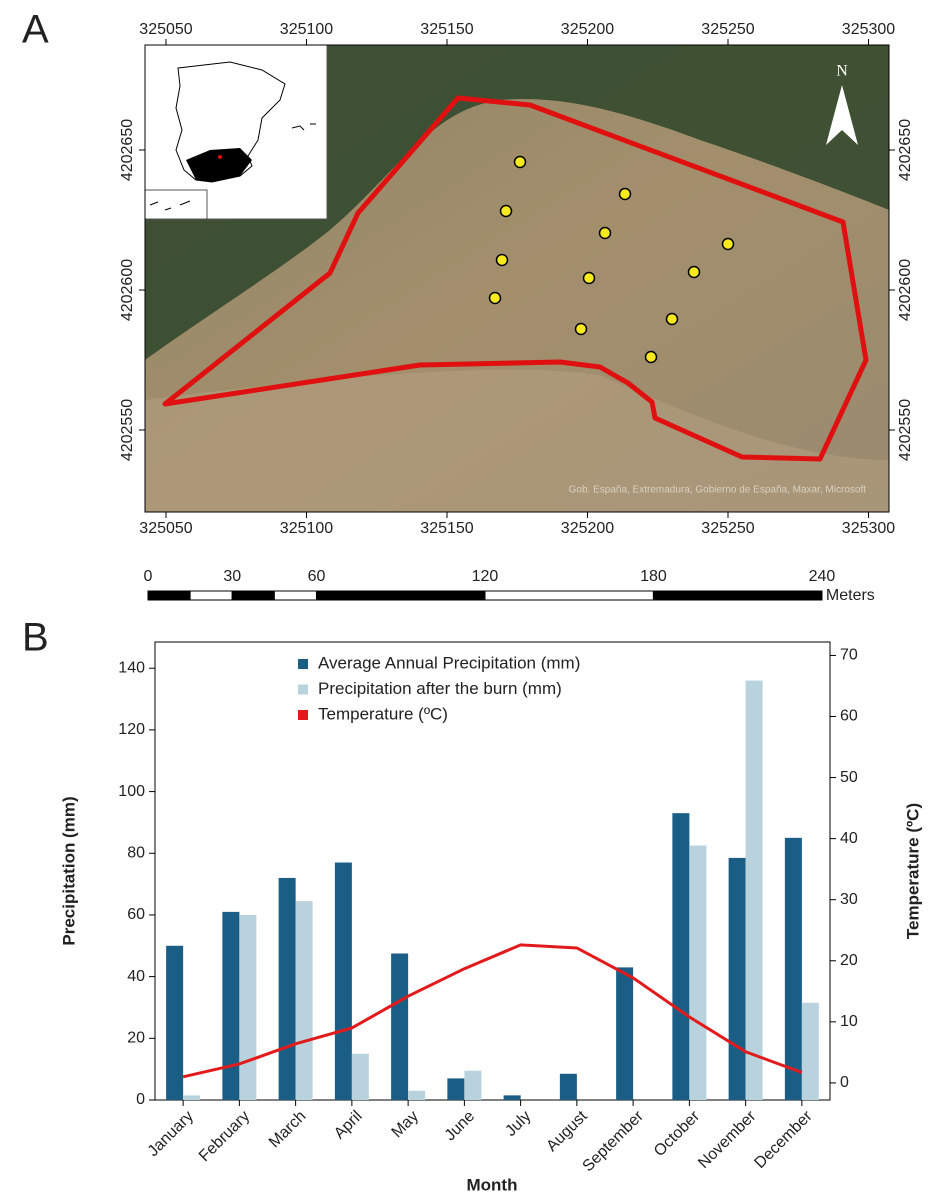 The width and height of the screenshot is (929, 1197). I want to click on scale-tick-label: 30, so click(232, 576).